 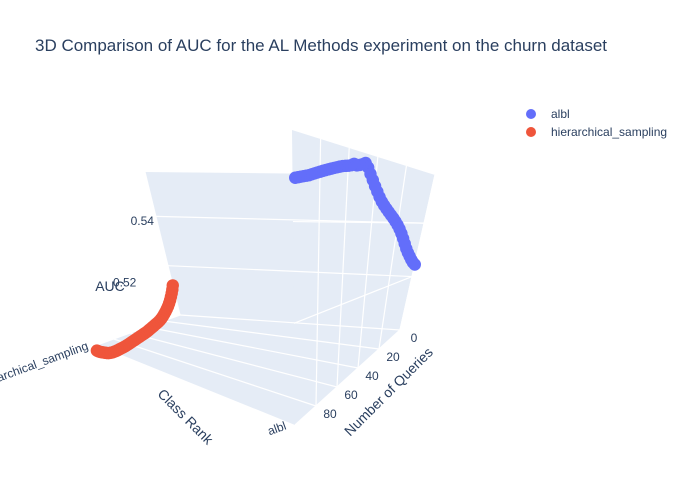 I want to click on data-point-albl, so click(x=295, y=177).